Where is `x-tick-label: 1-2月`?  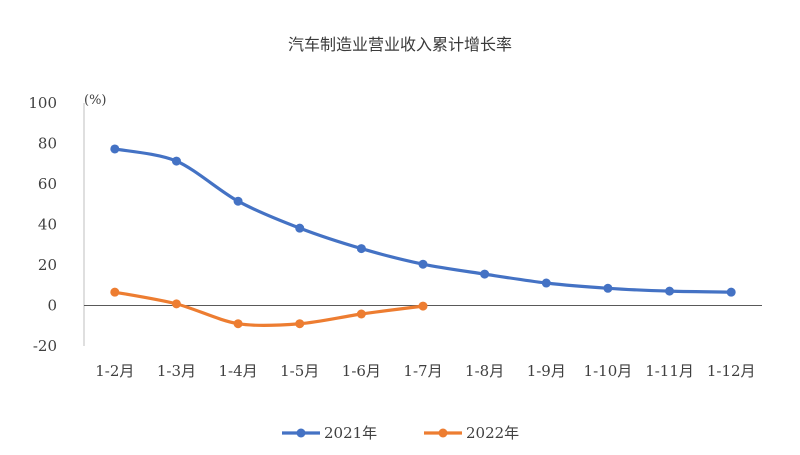
x-tick-label: 1-2月 is located at coordinates (114, 371).